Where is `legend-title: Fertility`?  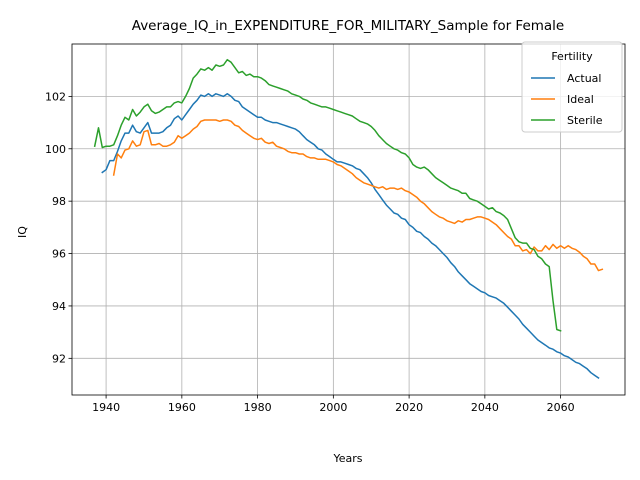
legend-title: Fertility is located at coordinates (572, 56).